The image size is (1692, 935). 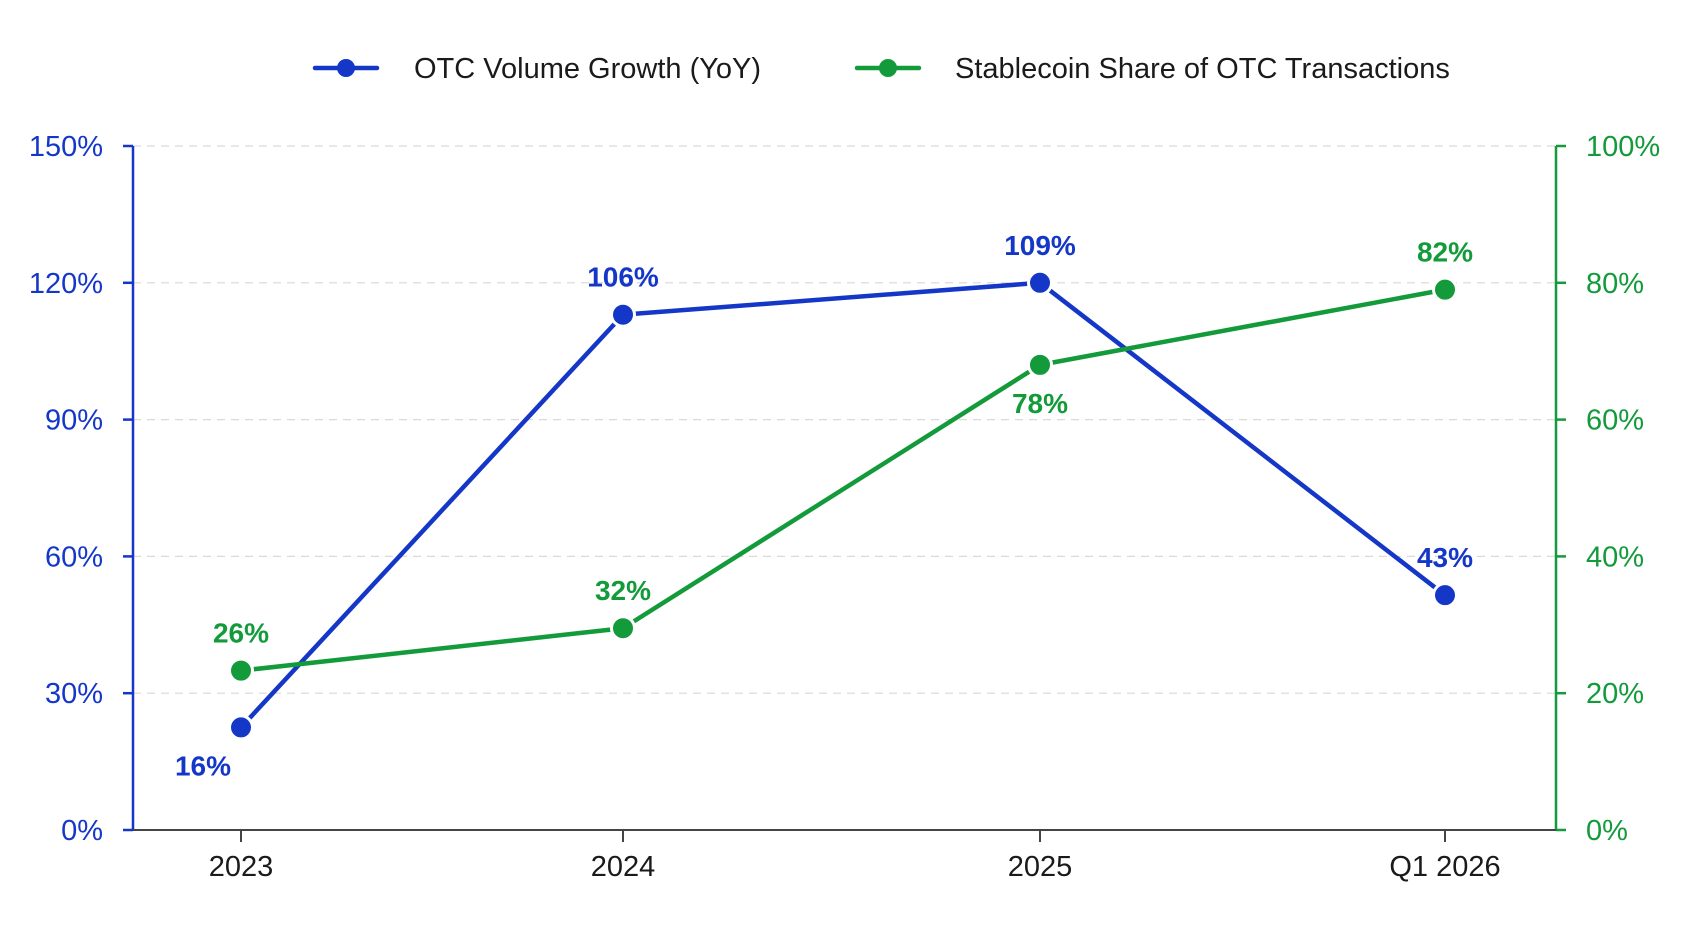 What do you see at coordinates (1615, 421) in the screenshot?
I see `right-axis-tick-label: 60%` at bounding box center [1615, 421].